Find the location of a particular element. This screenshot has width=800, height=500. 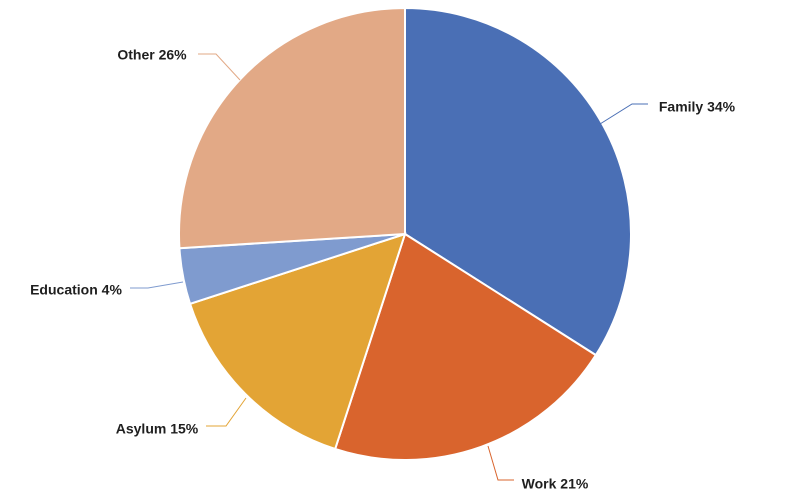

pie-slice-asylum is located at coordinates (297, 341).